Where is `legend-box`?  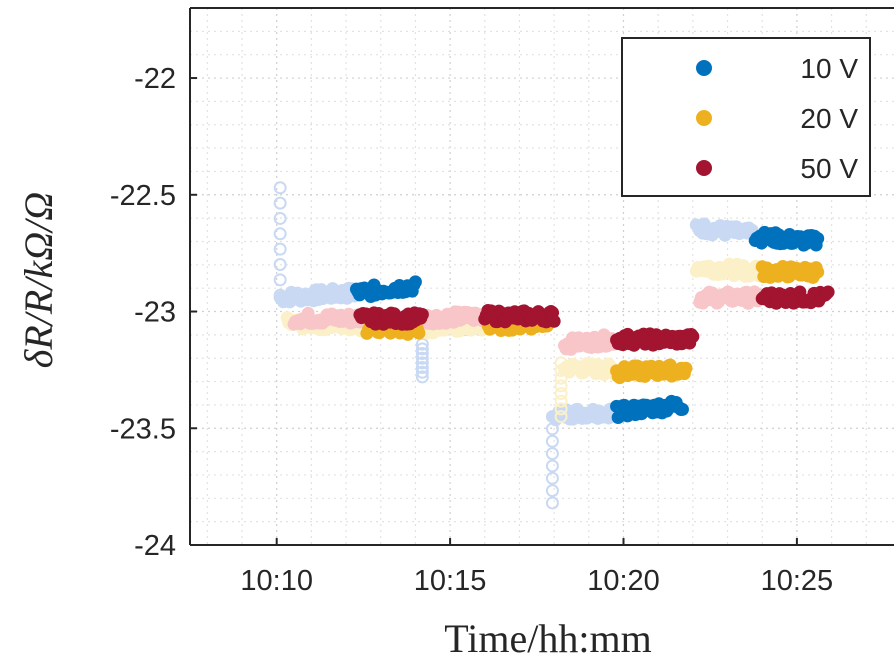 legend-box is located at coordinates (746, 117).